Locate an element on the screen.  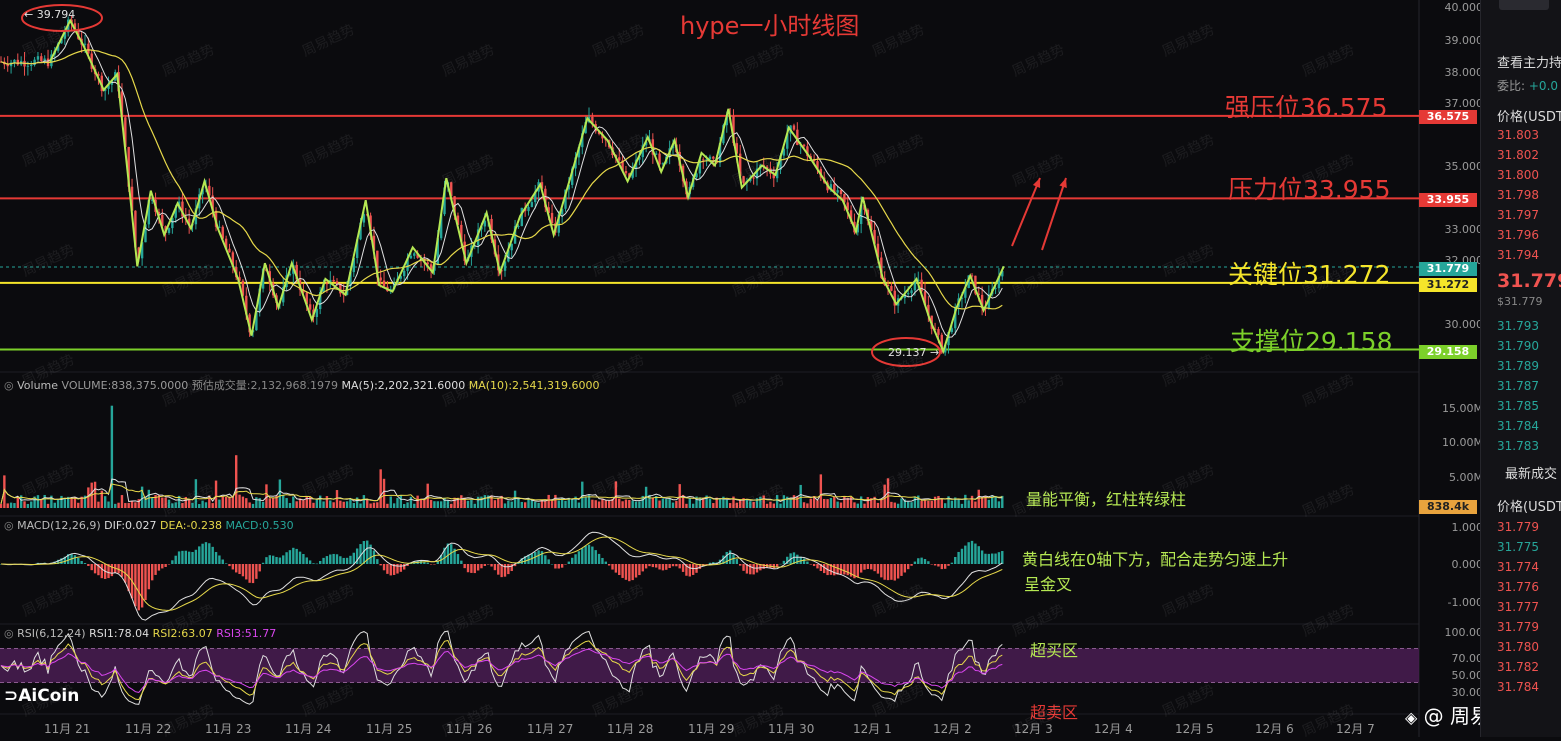
ask-price: 31.803 is located at coordinates (1518, 135).